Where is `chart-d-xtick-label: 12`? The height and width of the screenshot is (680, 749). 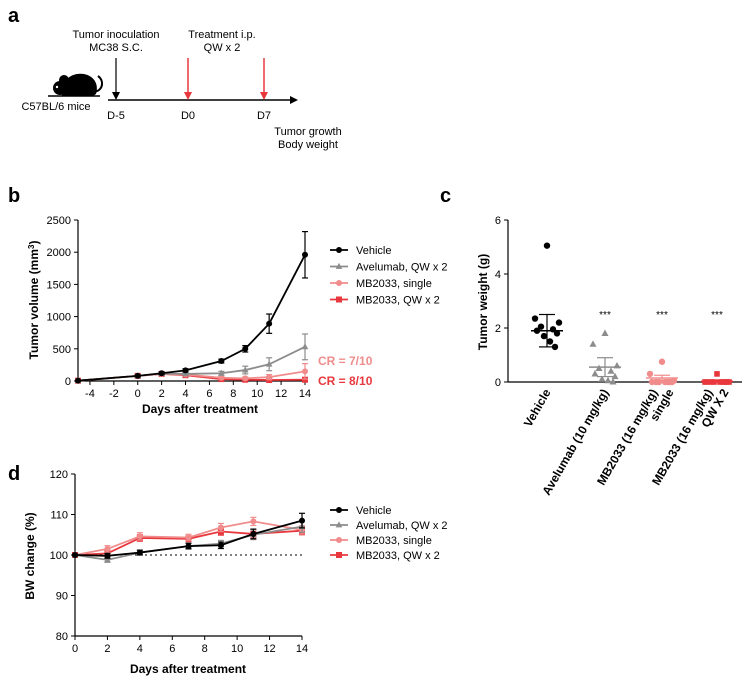 chart-d-xtick-label: 12 is located at coordinates (269, 649).